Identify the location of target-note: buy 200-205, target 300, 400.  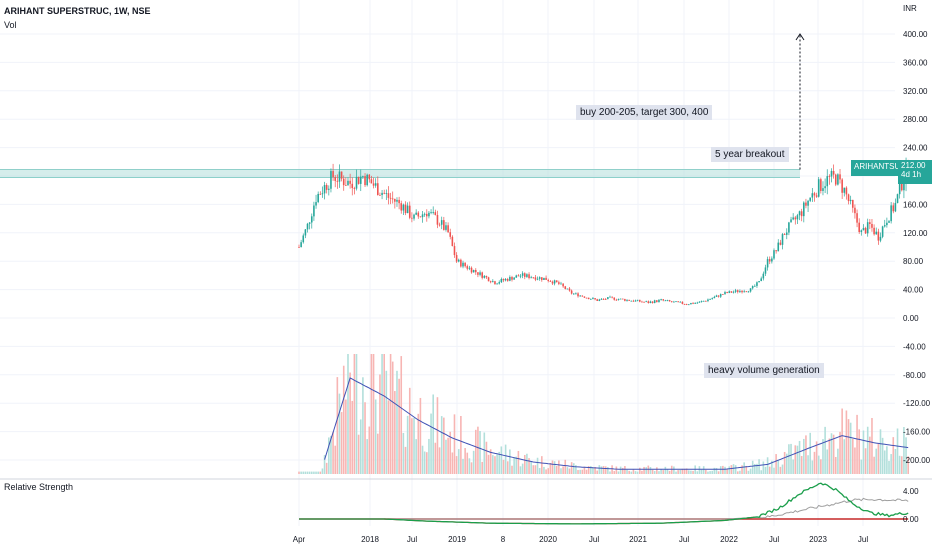
(644, 112).